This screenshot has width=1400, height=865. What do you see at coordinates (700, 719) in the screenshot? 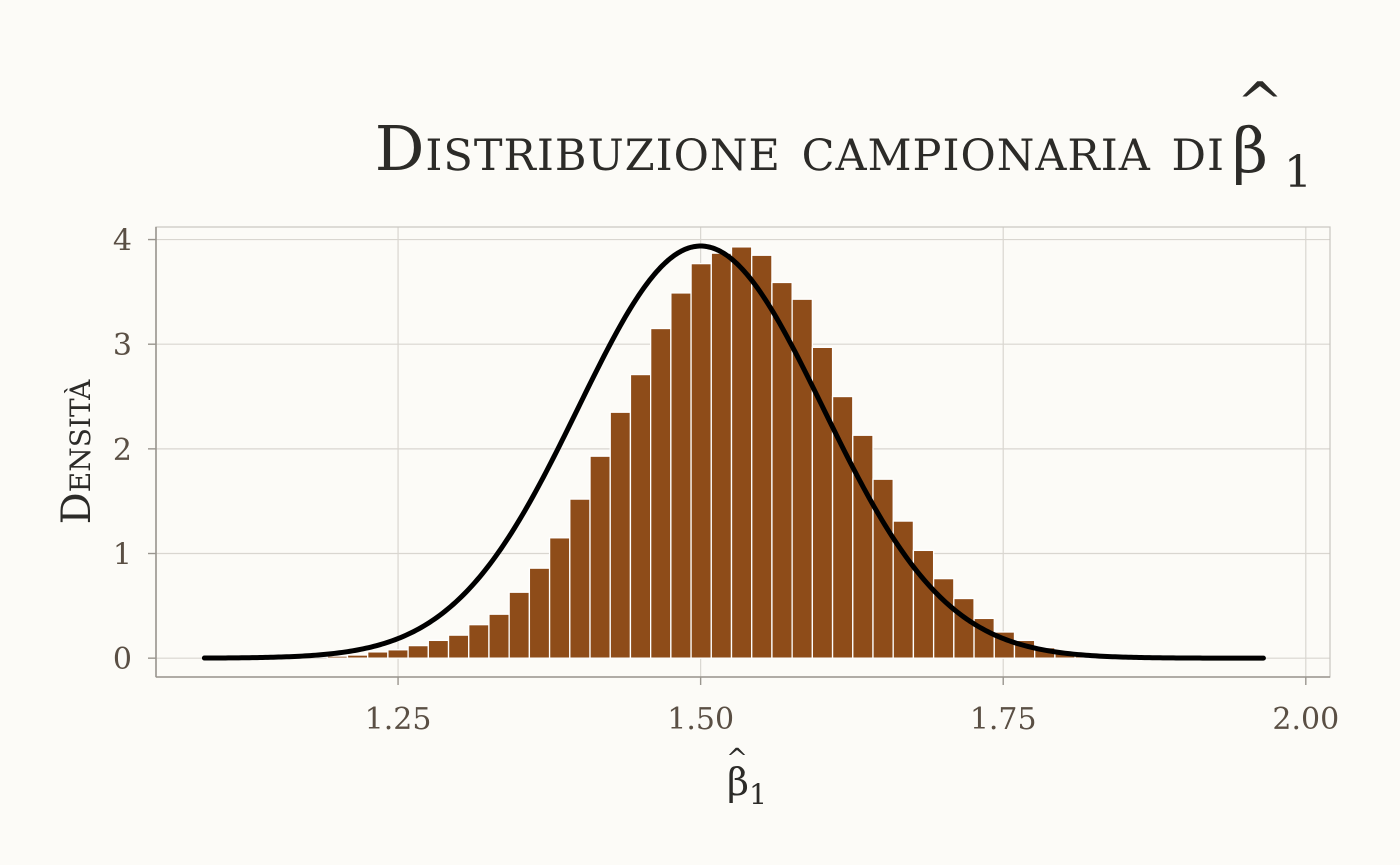
I see `x-tick-label: 1.50` at bounding box center [700, 719].